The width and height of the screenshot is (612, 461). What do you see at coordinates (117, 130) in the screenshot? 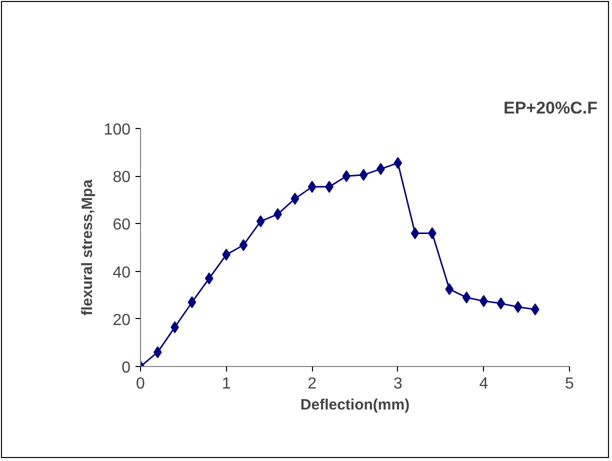
I see `y-tick-label: 100` at bounding box center [117, 130].